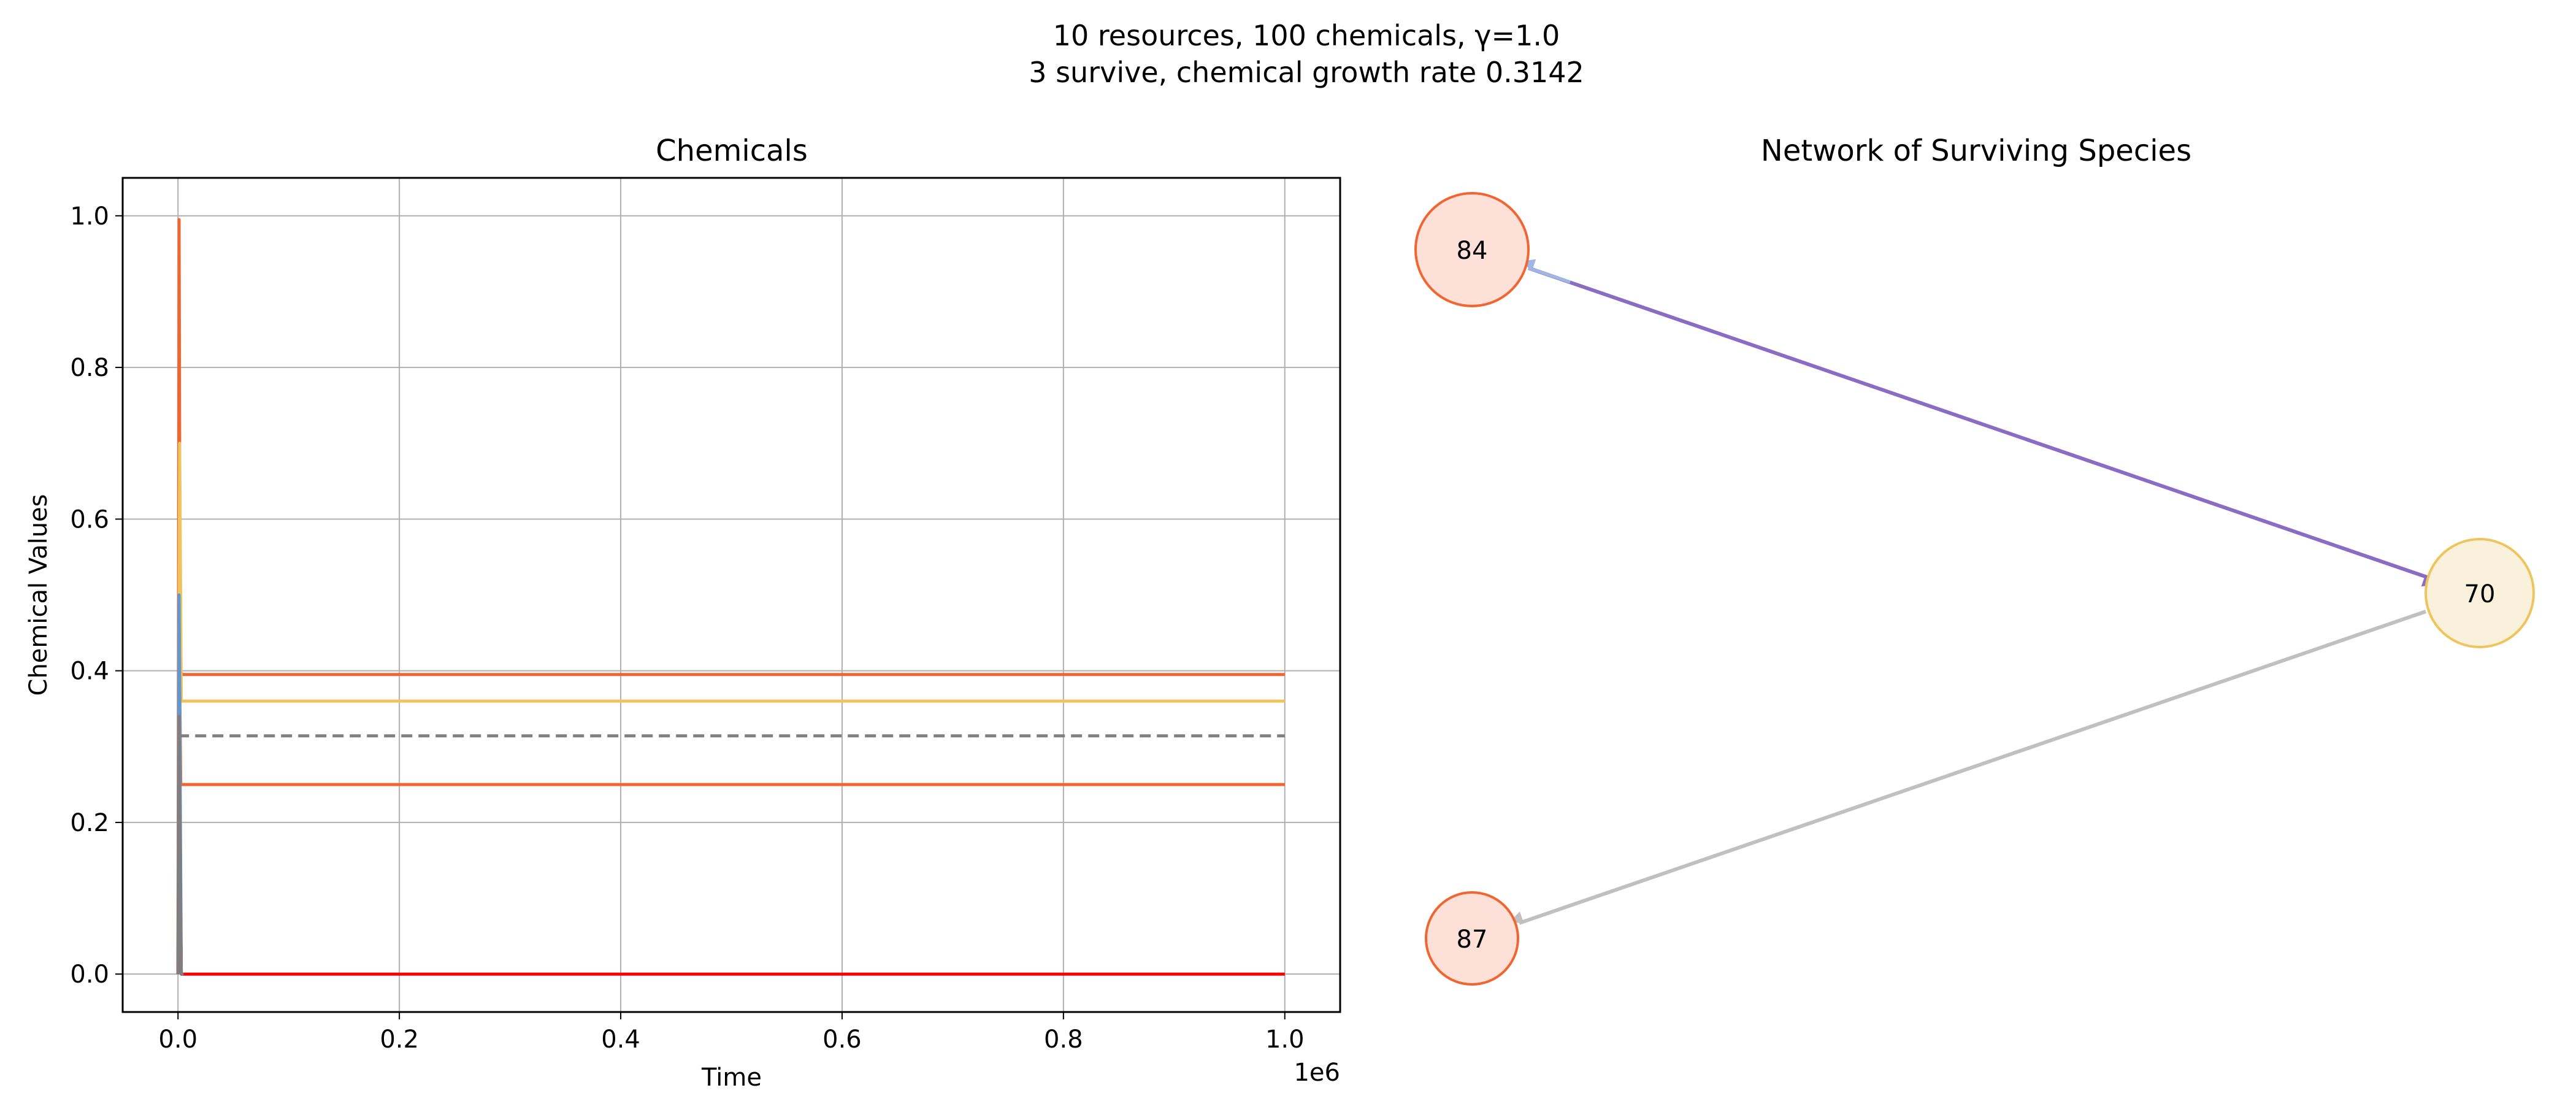 The width and height of the screenshot is (2576, 1104). Describe the element at coordinates (1063, 1039) in the screenshot. I see `x-tick-label: 0.8` at that location.